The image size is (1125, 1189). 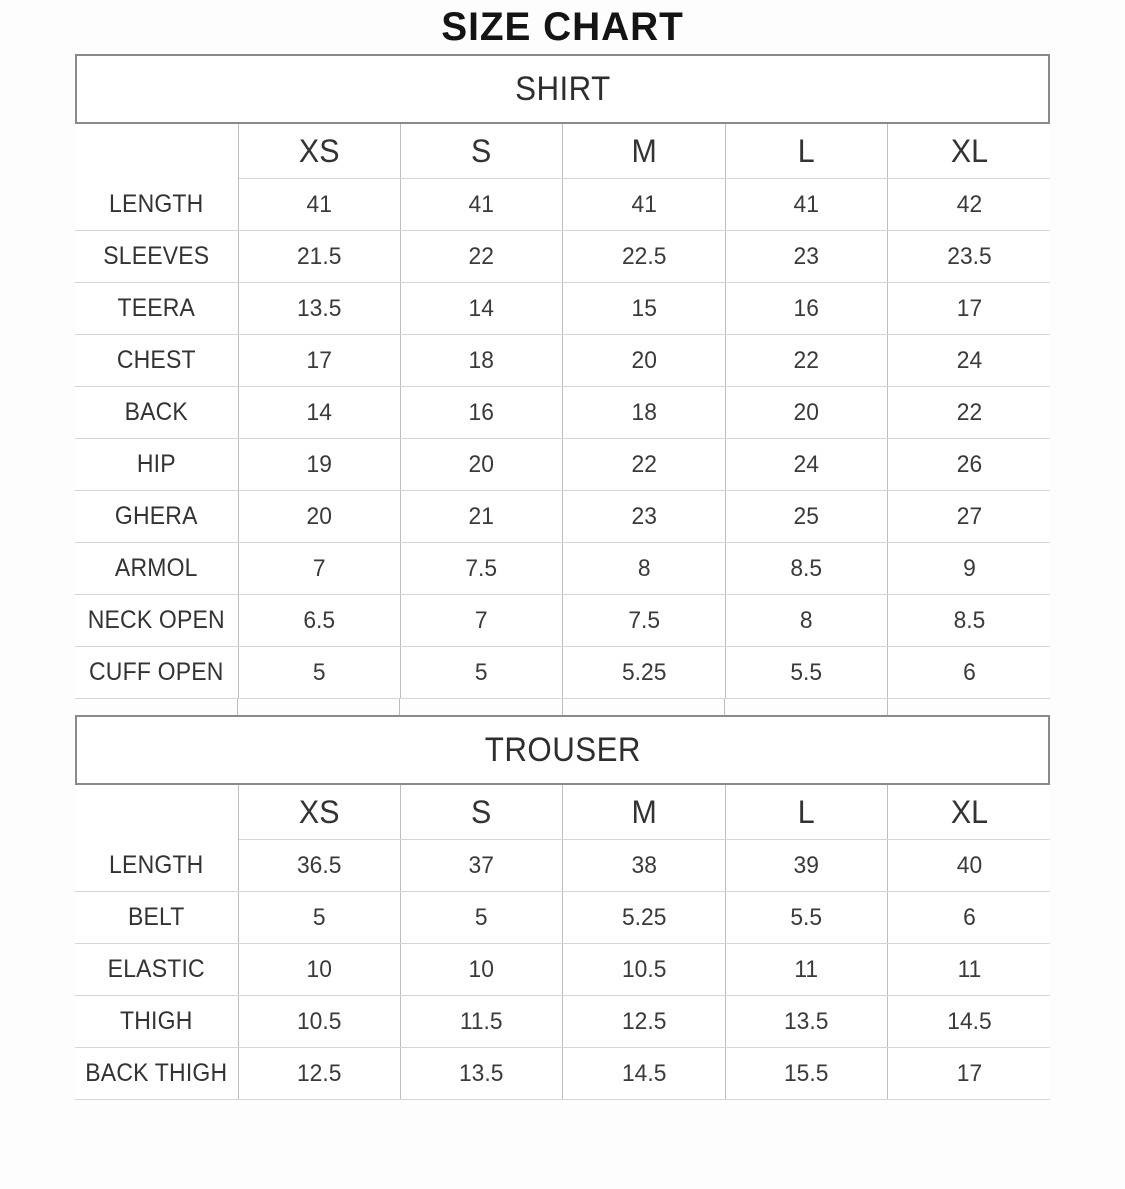 I want to click on cell-cuff-open-xs: 5, so click(x=319, y=672).